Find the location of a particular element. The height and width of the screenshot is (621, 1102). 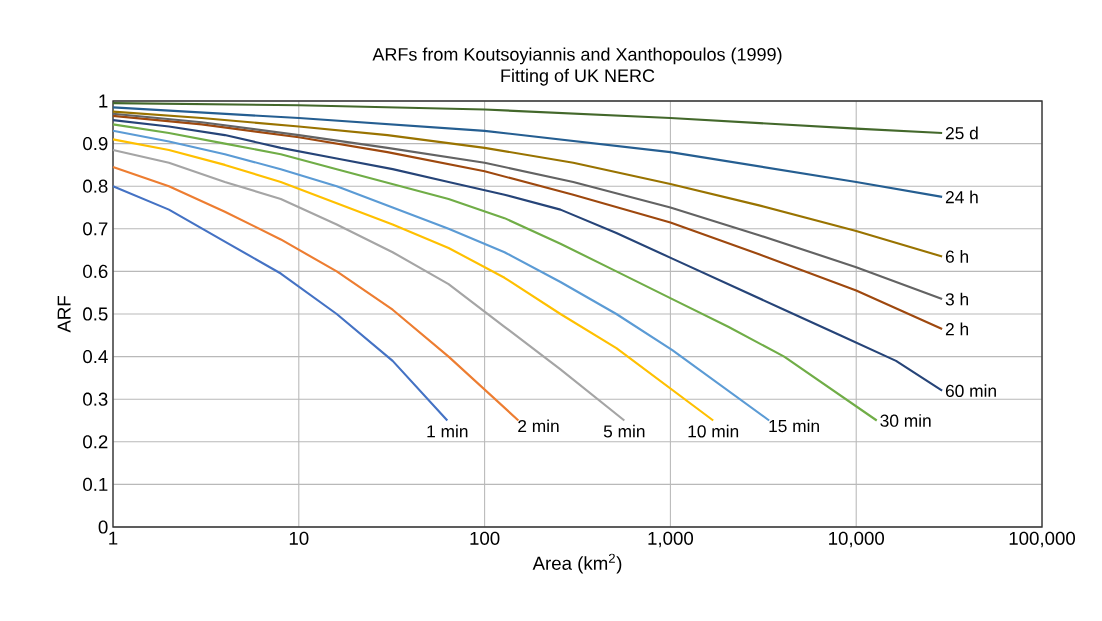

y-tick-label: 0.2 is located at coordinates (95, 442).